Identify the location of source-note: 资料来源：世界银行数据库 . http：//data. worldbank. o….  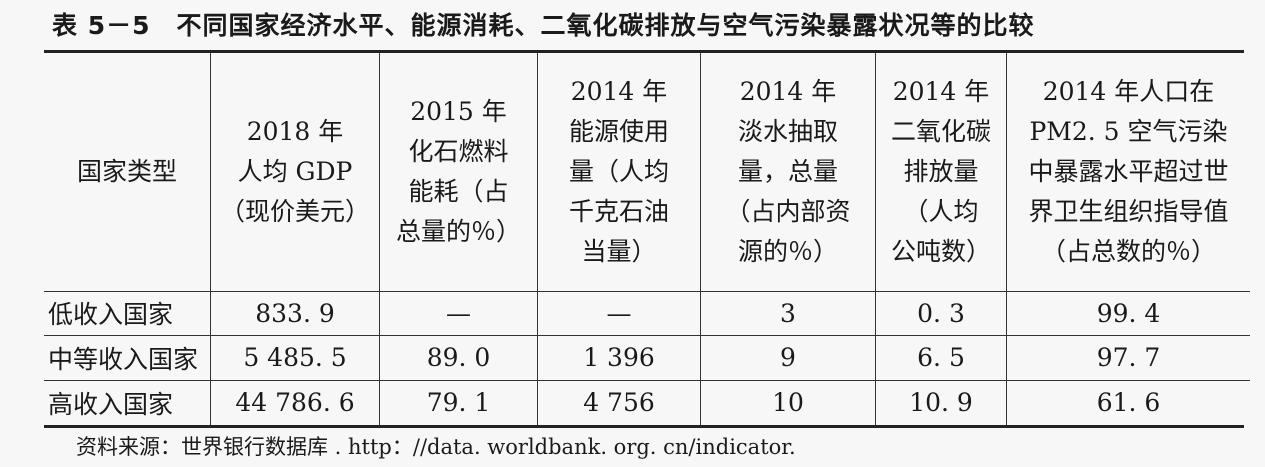
(436, 447).